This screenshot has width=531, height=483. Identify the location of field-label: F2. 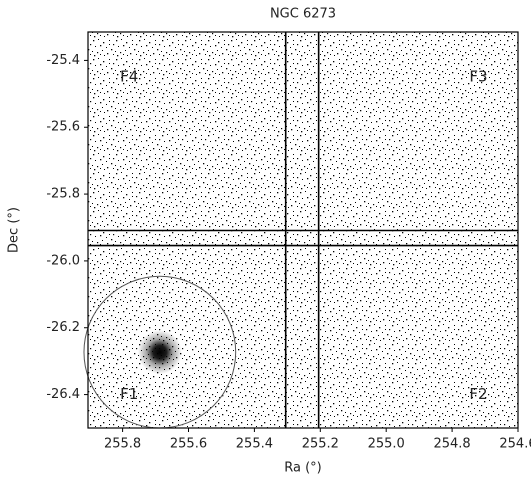
(478, 394).